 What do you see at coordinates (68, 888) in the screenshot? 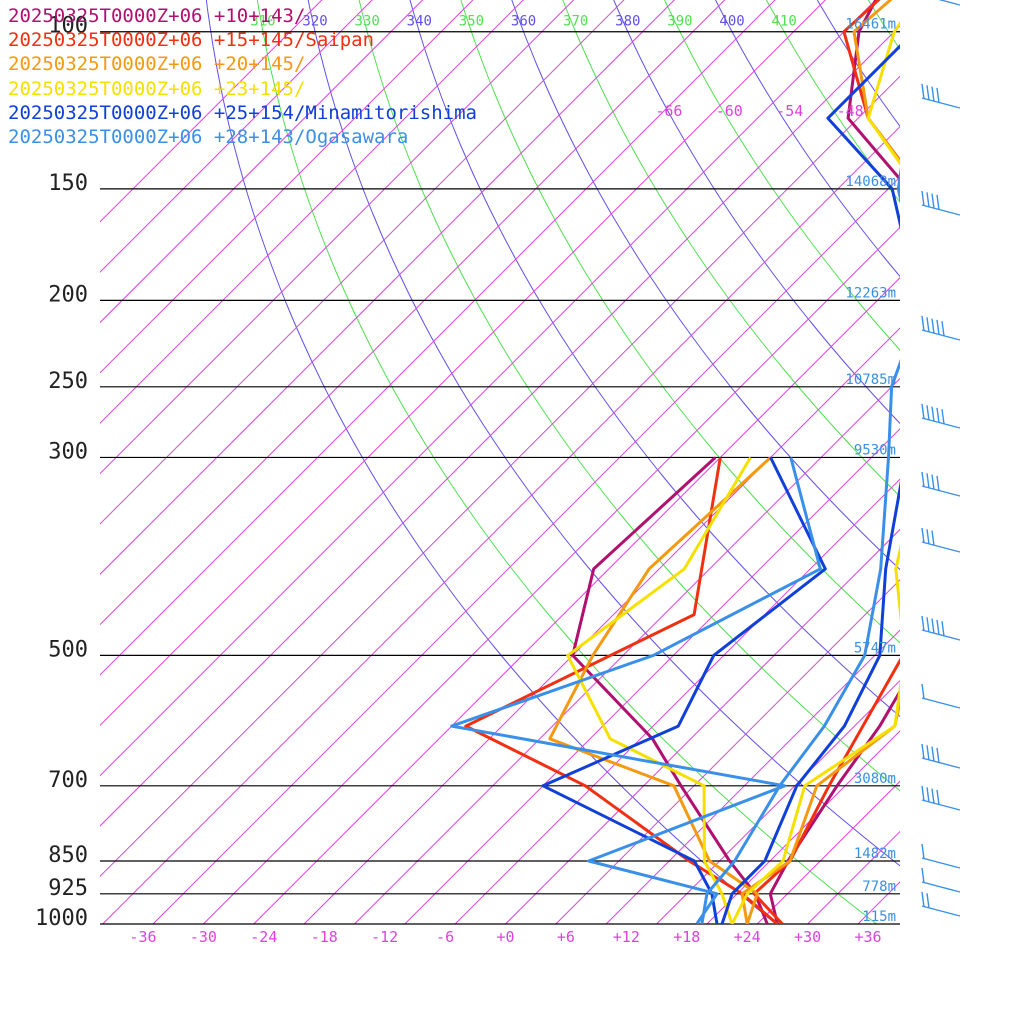
I see `pressure-label: 925` at bounding box center [68, 888].